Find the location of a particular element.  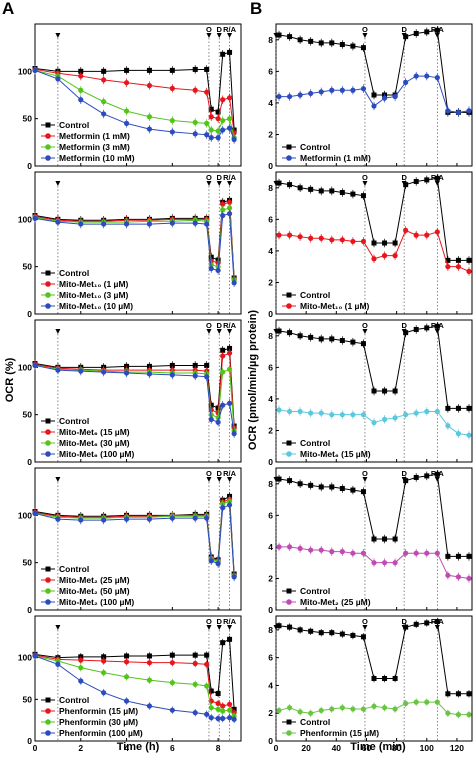

x-tick-label: 120 is located at coordinates (457, 748).